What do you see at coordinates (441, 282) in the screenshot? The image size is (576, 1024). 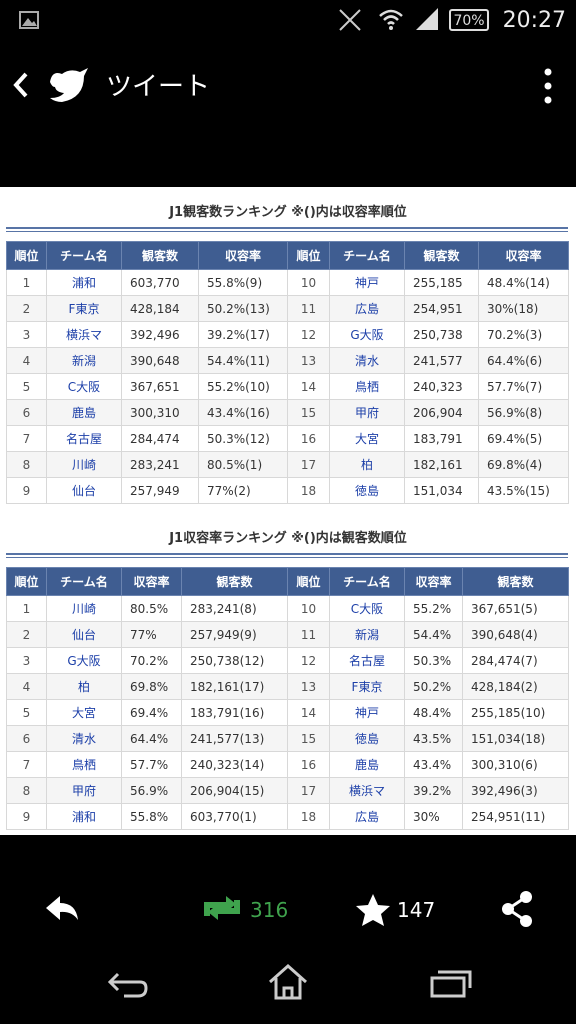 I see `cell: 255,185` at bounding box center [441, 282].